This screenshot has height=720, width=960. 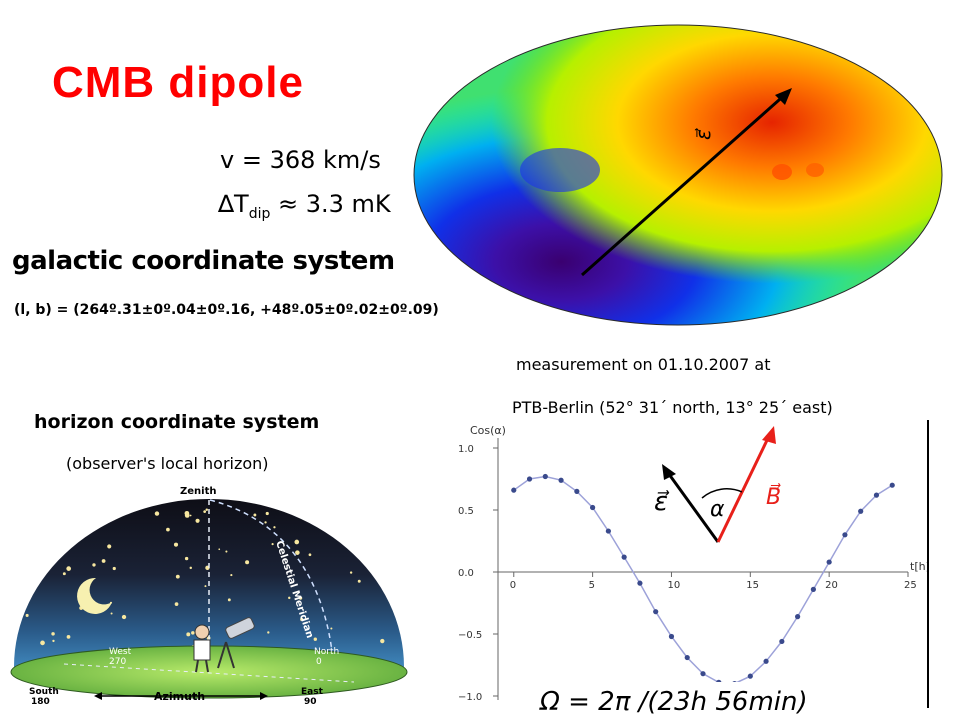 I want to click on alpha-inset-label: α, so click(x=717, y=509).